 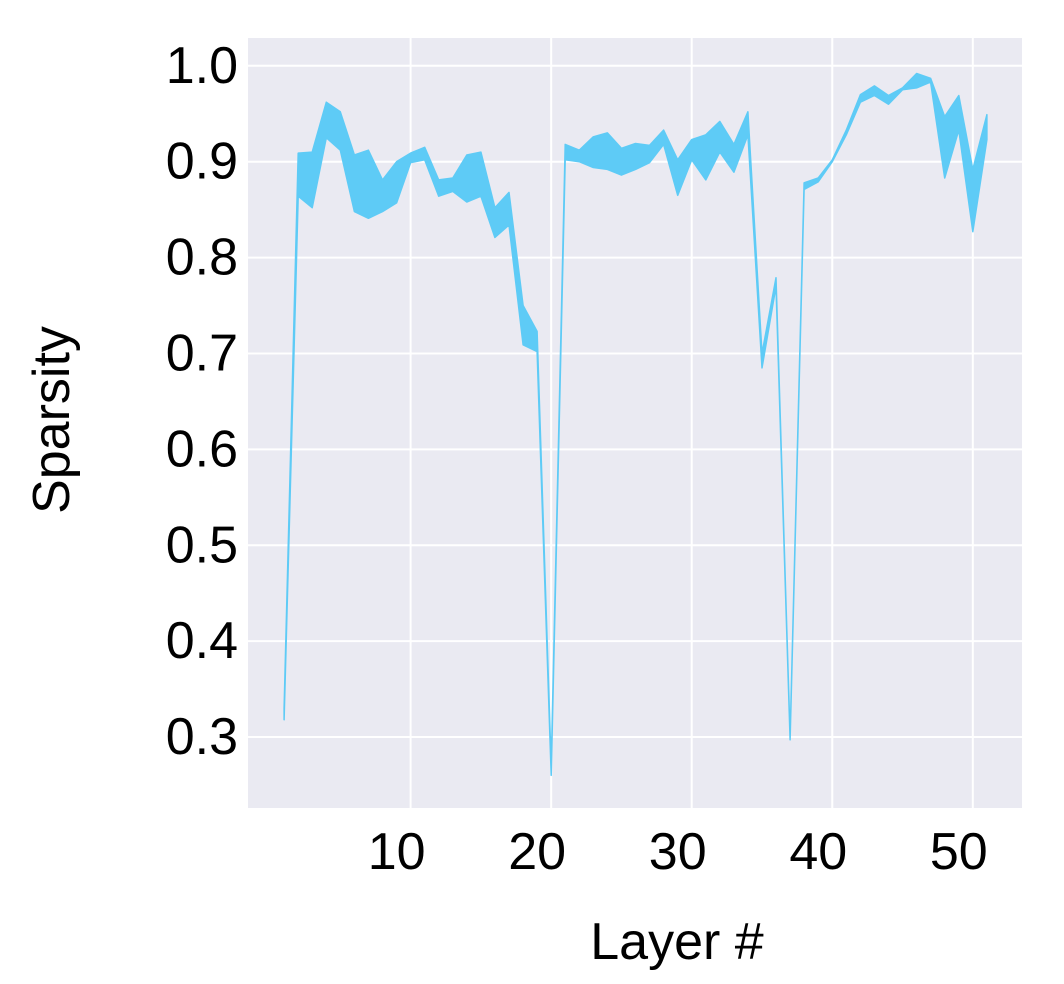 I want to click on y-tick-label: 1.0, so click(x=202, y=66).